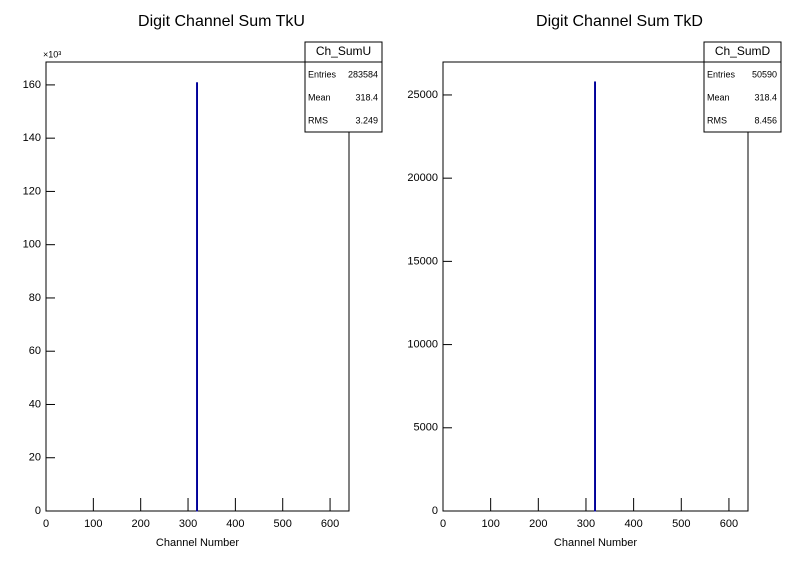 The width and height of the screenshot is (796, 574). What do you see at coordinates (35, 298) in the screenshot?
I see `y-tick-label: 80` at bounding box center [35, 298].